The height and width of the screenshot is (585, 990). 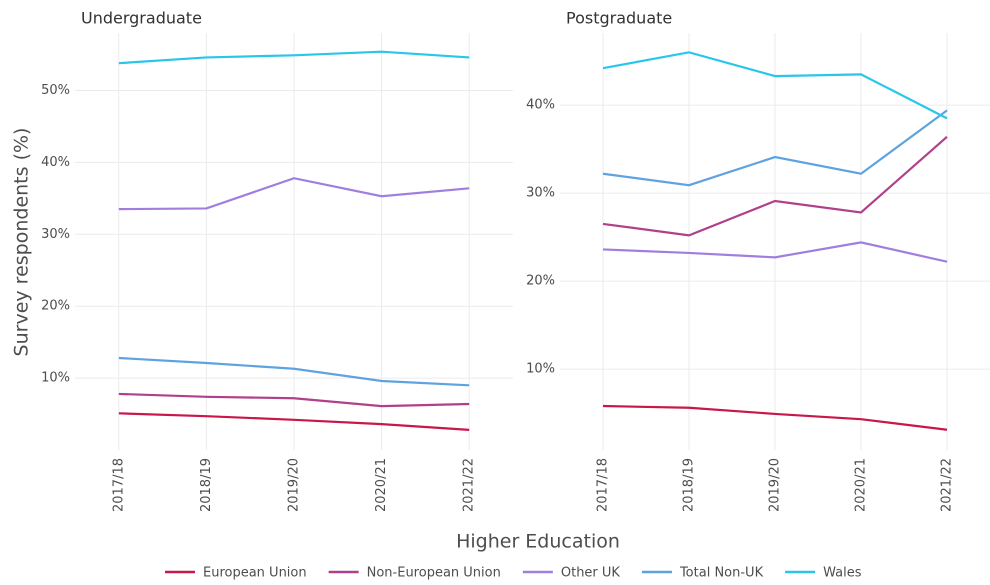 I want to click on y-axis-title: Survey respondents (%), so click(x=22, y=242).